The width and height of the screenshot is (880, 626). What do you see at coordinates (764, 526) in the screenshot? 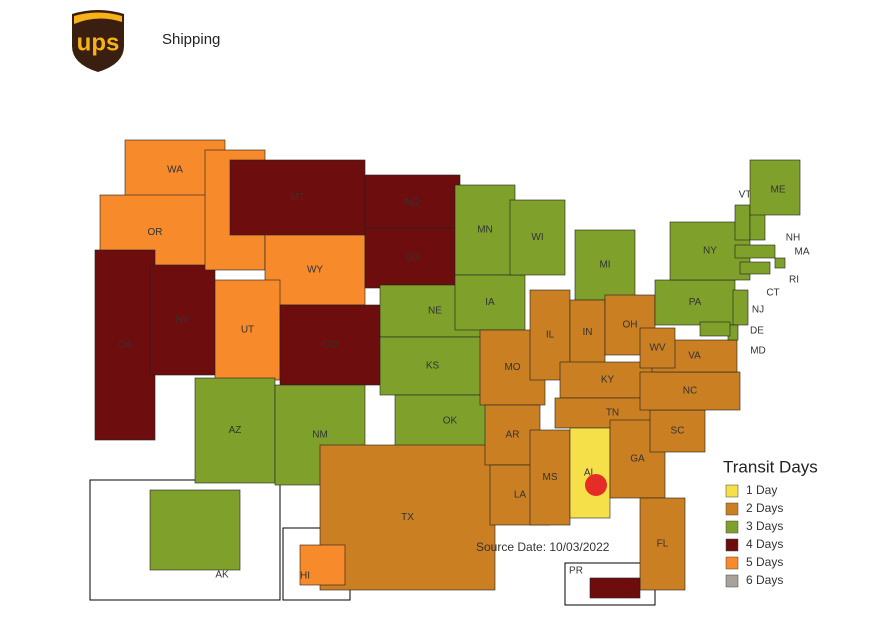
I see `legend-label: 3 Days` at bounding box center [764, 526].